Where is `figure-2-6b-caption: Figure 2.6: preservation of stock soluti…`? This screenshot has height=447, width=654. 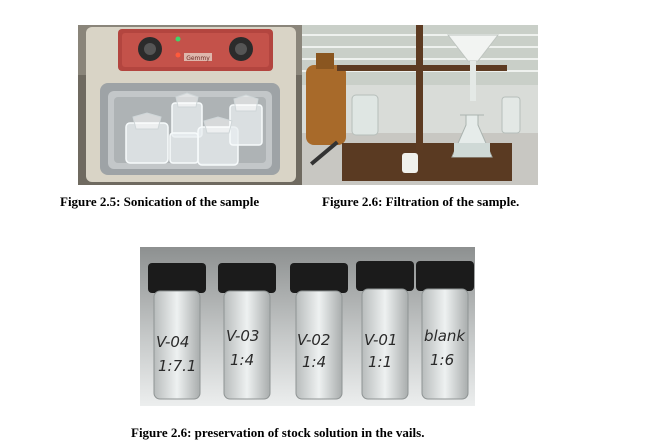 figure-2-6b-caption: Figure 2.6: preservation of stock soluti… is located at coordinates (278, 432).